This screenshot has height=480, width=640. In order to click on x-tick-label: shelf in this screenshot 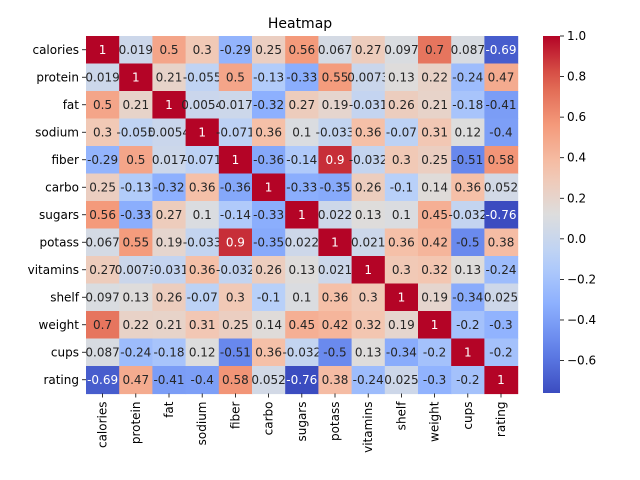, I will do `click(401, 416)`.